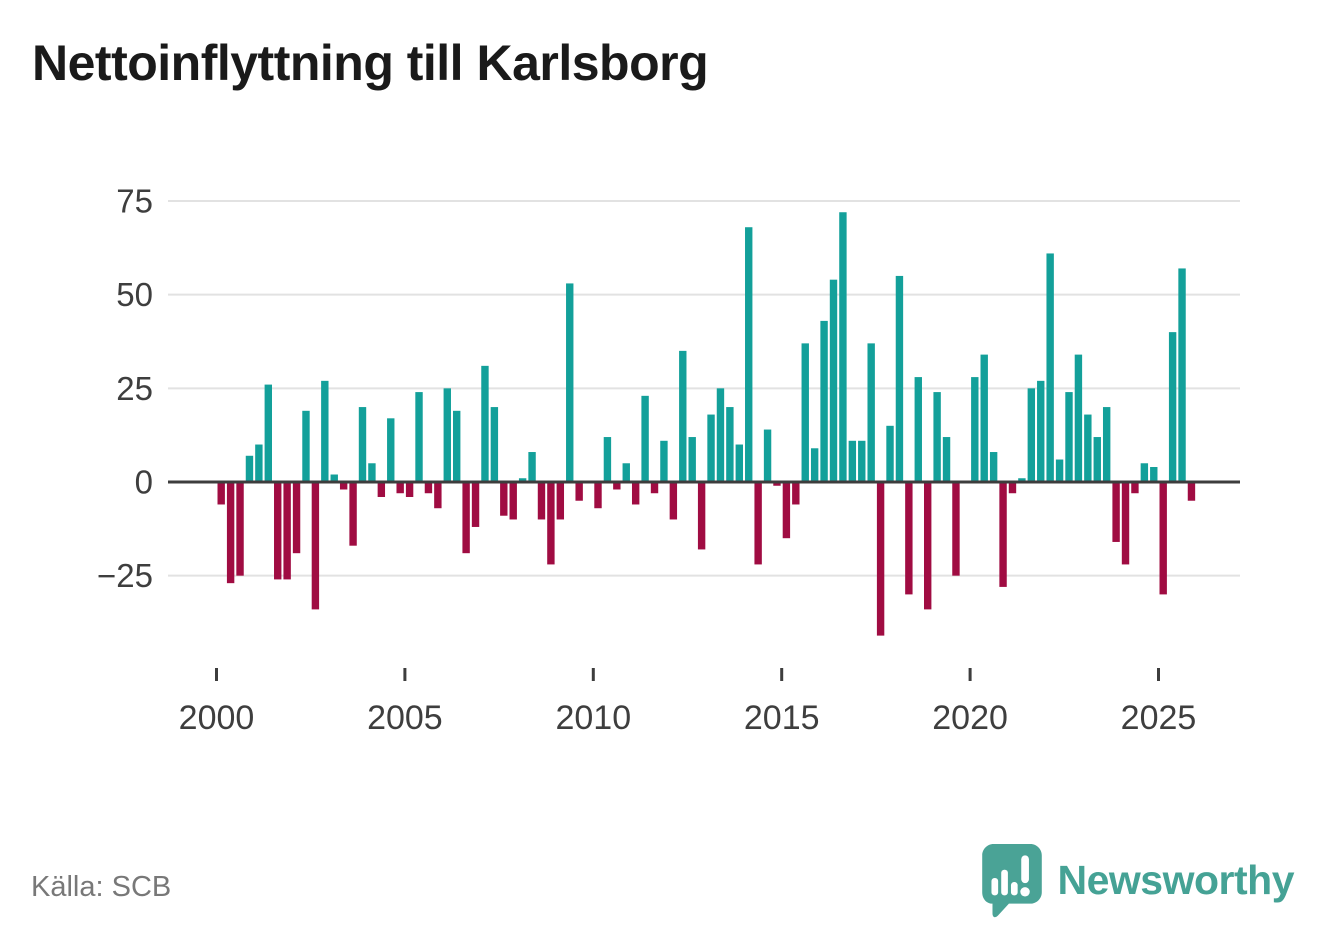 The width and height of the screenshot is (1322, 939). Describe the element at coordinates (134, 388) in the screenshot. I see `y-axis-label: 25` at that location.